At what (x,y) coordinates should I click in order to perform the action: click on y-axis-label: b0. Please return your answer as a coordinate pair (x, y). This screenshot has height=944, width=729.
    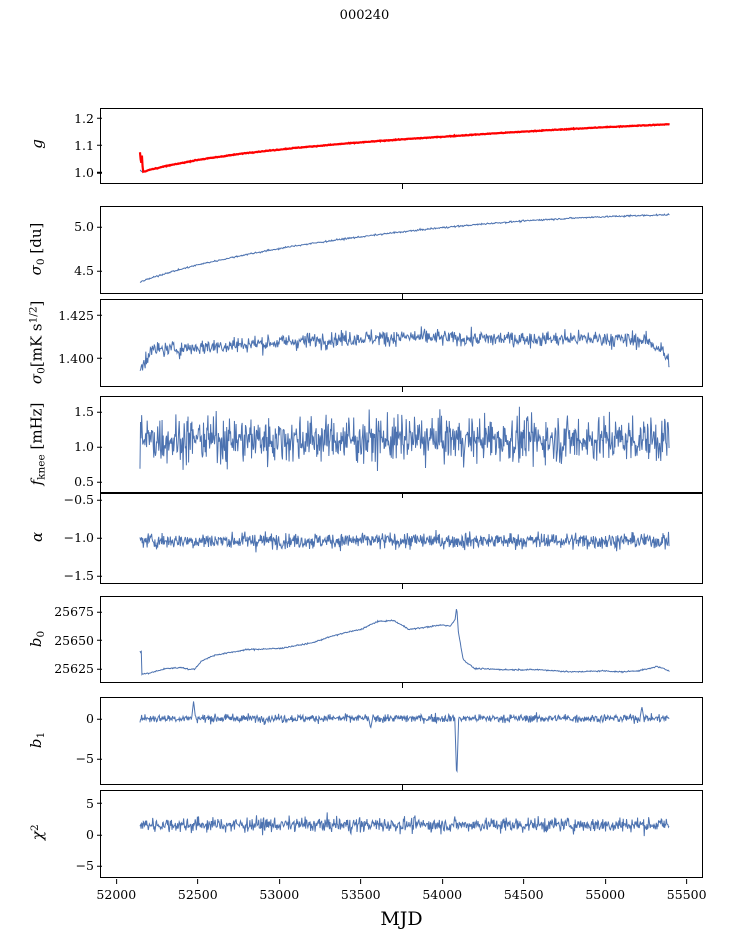
    Looking at the image, I should click on (37, 638).